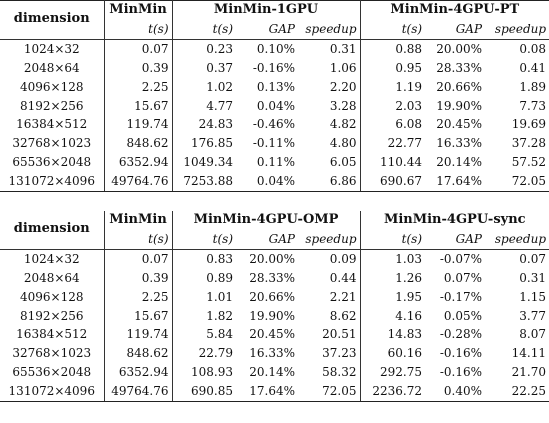 The image size is (549, 423). Describe the element at coordinates (329, 48) in the screenshot. I see `speedup-cell: 0.31` at that location.